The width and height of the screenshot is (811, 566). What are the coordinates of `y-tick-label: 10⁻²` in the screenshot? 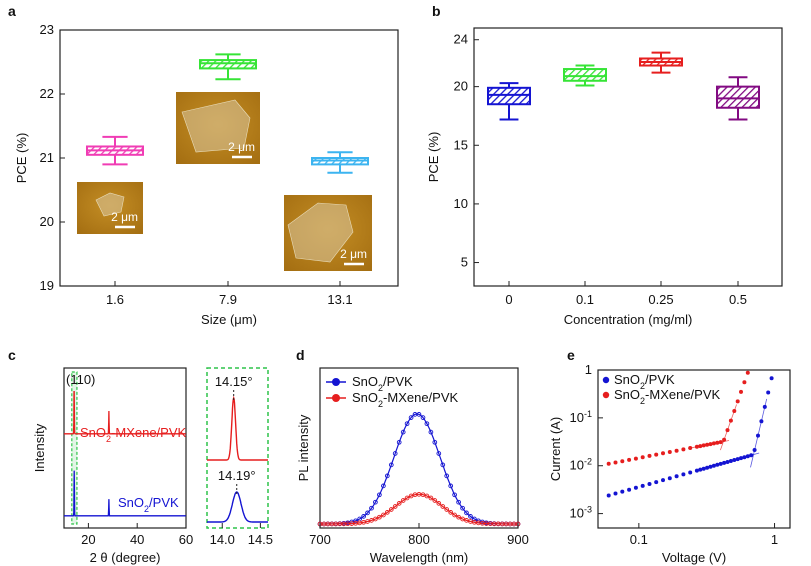 It's located at (581, 465).